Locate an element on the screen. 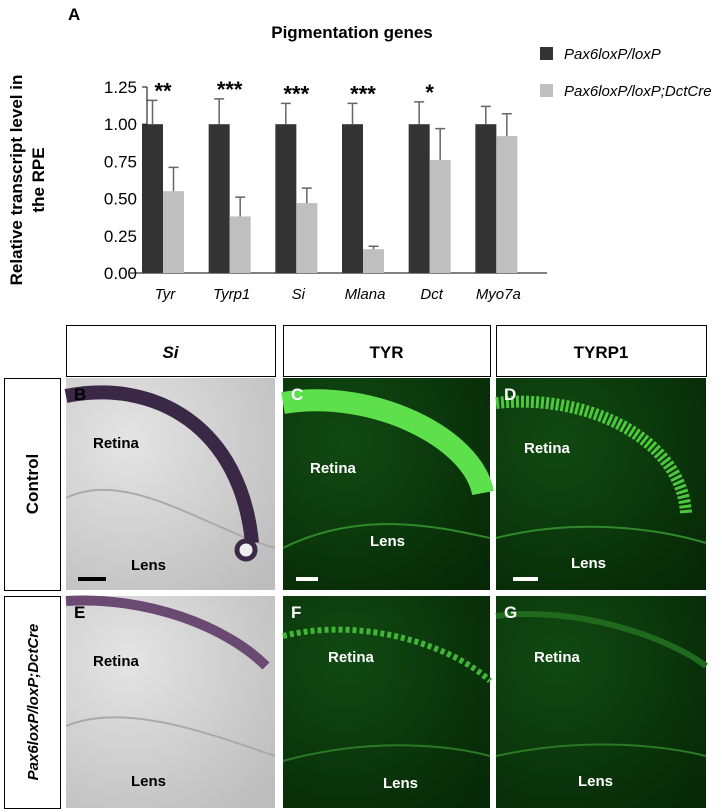 The image size is (722, 812). legend-label: Pax6loxP/loxP;DctCre is located at coordinates (638, 91).